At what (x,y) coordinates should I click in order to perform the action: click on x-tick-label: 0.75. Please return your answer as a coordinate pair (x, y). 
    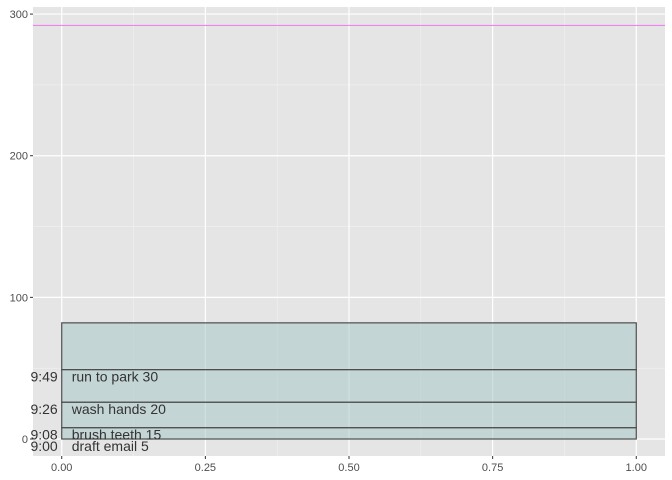
    Looking at the image, I should click on (492, 468).